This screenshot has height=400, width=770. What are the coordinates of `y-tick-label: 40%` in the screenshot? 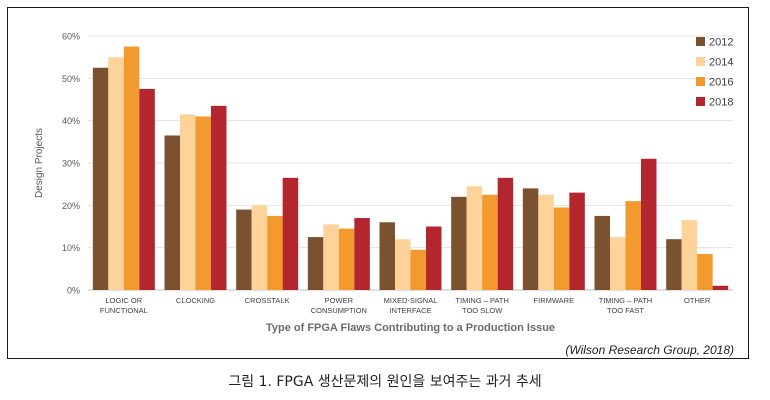 It's located at (71, 121).